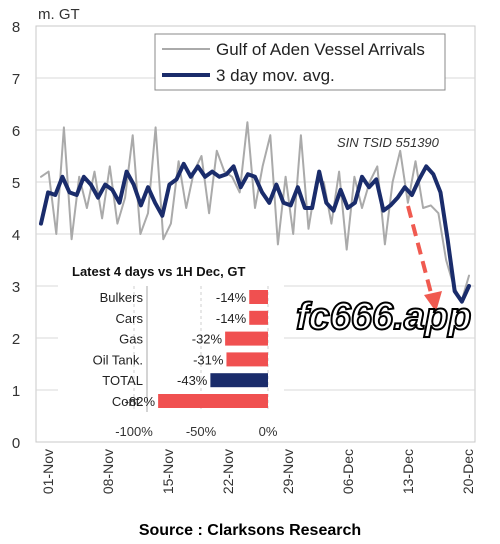 The height and width of the screenshot is (544, 500). What do you see at coordinates (122, 297) in the screenshot?
I see `inset-category-label: Bulkers` at bounding box center [122, 297].